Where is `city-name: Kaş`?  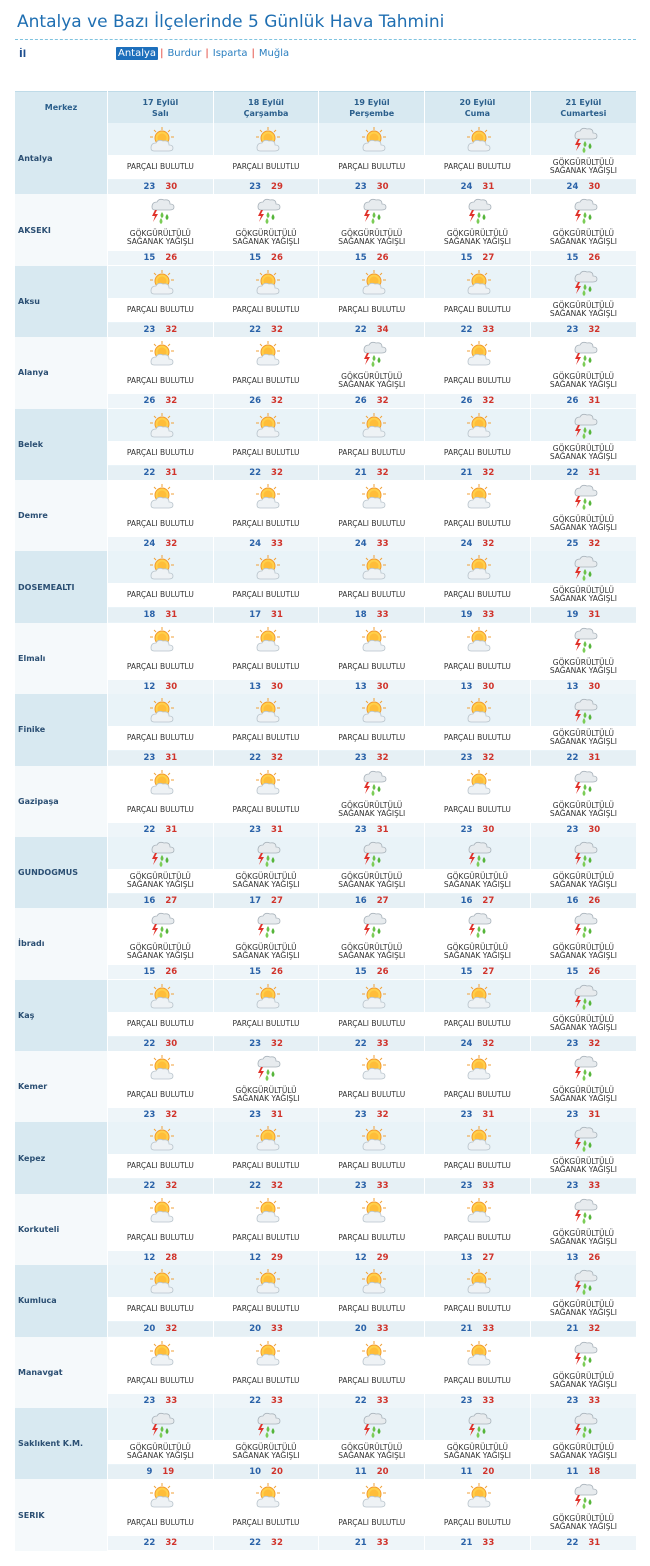
city-name: Kaş is located at coordinates (61, 1015).